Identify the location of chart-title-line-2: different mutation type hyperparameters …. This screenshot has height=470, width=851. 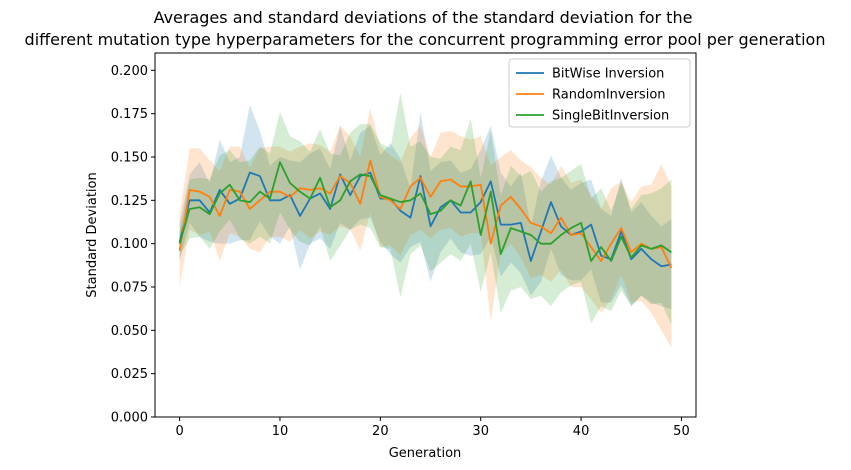
(425, 39).